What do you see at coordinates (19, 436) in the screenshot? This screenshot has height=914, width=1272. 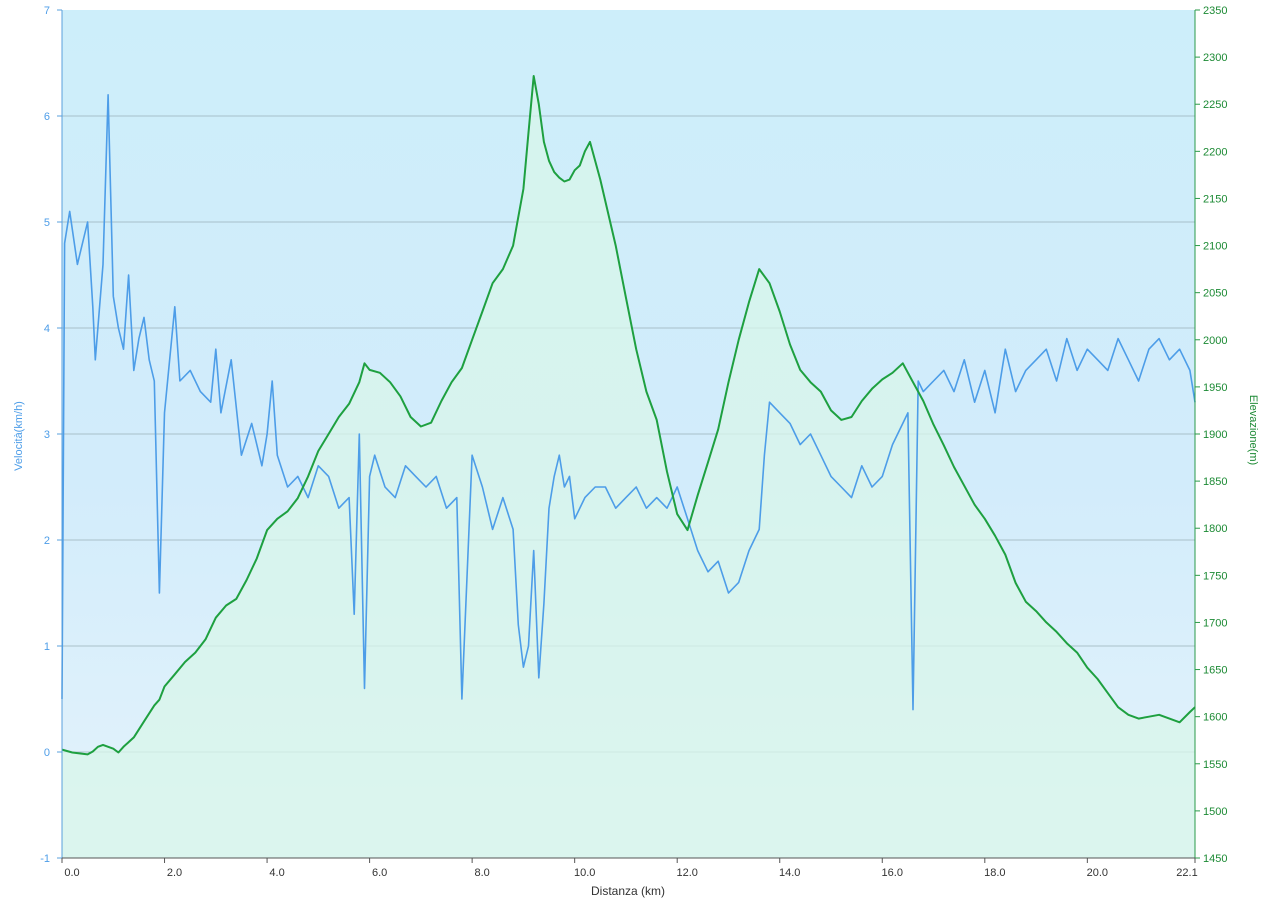 I see `left-axis-label: Velocità(km/h)` at bounding box center [19, 436].